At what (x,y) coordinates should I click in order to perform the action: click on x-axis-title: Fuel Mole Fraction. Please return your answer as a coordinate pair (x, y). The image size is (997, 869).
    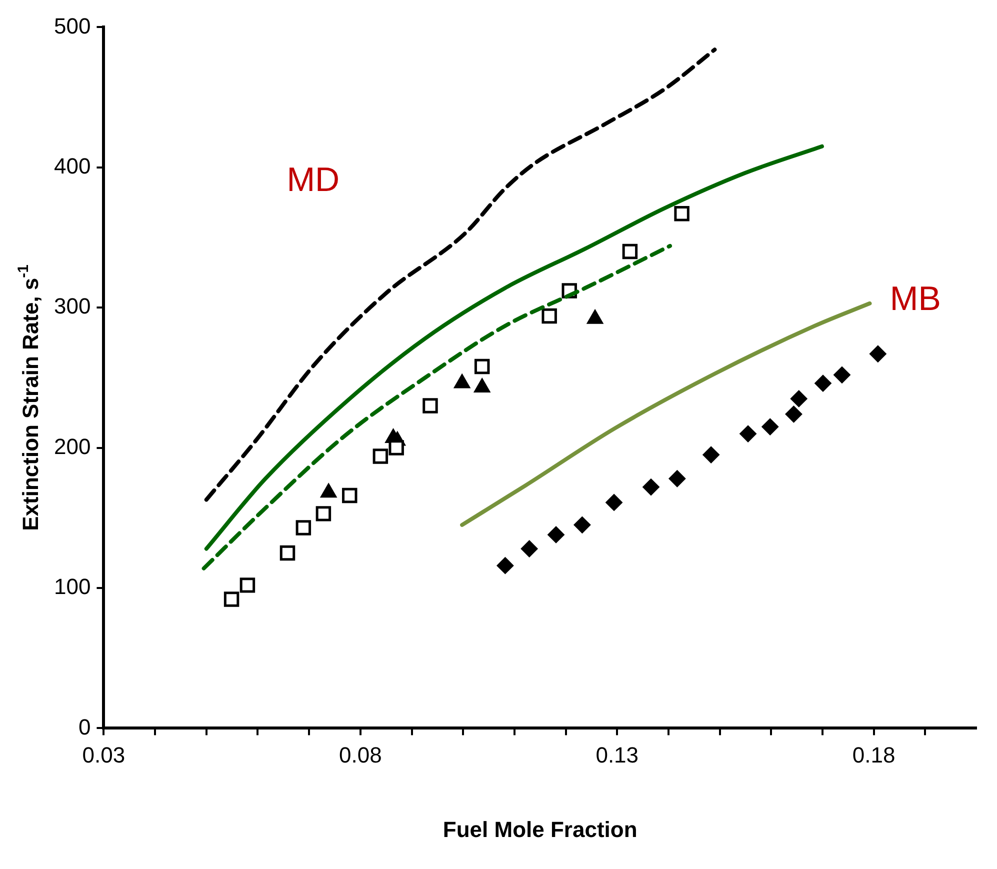
    Looking at the image, I should click on (540, 829).